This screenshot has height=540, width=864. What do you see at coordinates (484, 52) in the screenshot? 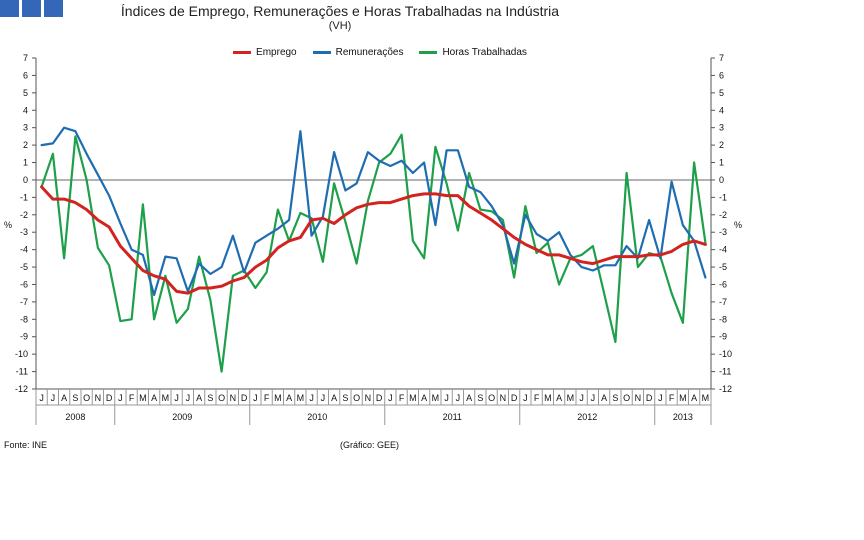
I see `legend-label-horas: Horas Trabalhadas` at bounding box center [484, 52].